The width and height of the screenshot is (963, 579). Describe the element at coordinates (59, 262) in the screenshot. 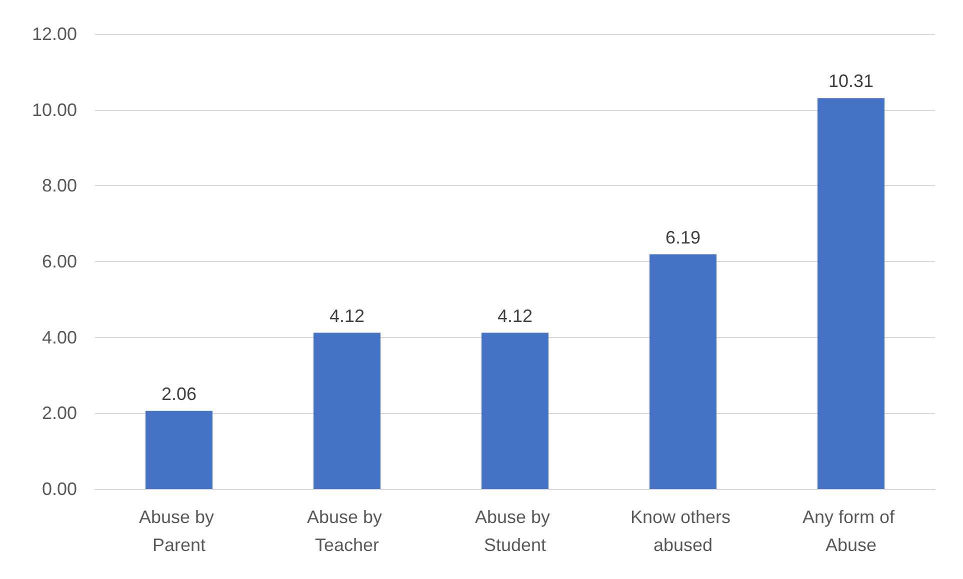

I see `y-tick-label: 6.00` at that location.